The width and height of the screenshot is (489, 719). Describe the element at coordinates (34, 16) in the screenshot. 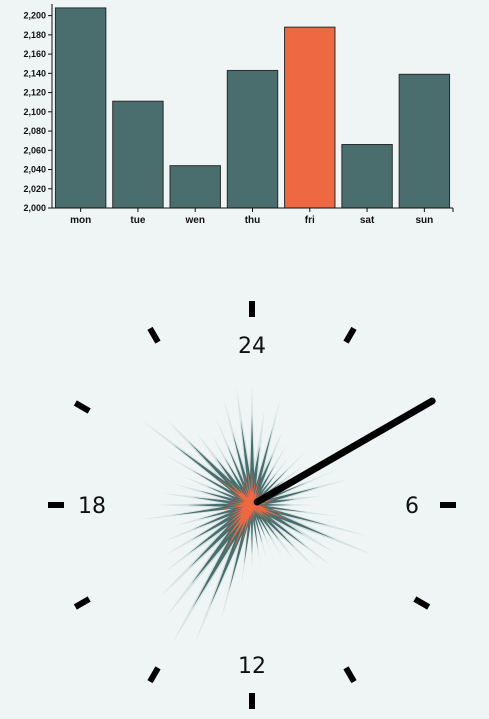

I see `y-tick-label: 2,200` at that location.